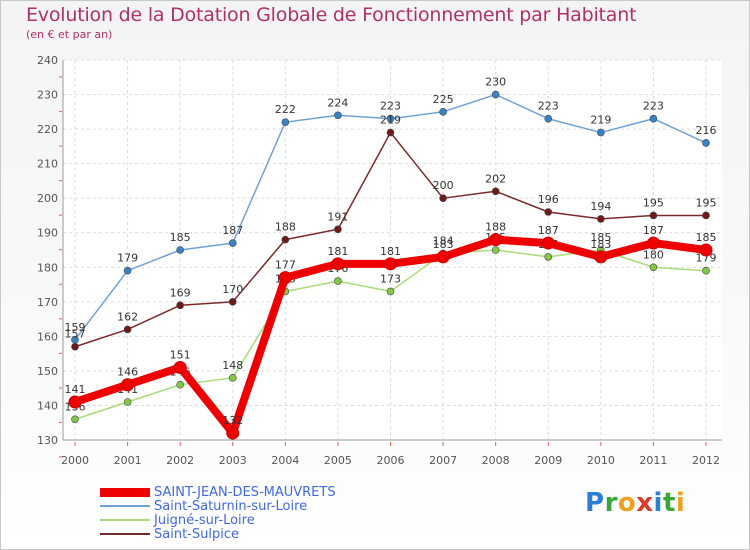 The image size is (750, 550). What do you see at coordinates (47, 60) in the screenshot?
I see `y-tick-label: 240` at bounding box center [47, 60].